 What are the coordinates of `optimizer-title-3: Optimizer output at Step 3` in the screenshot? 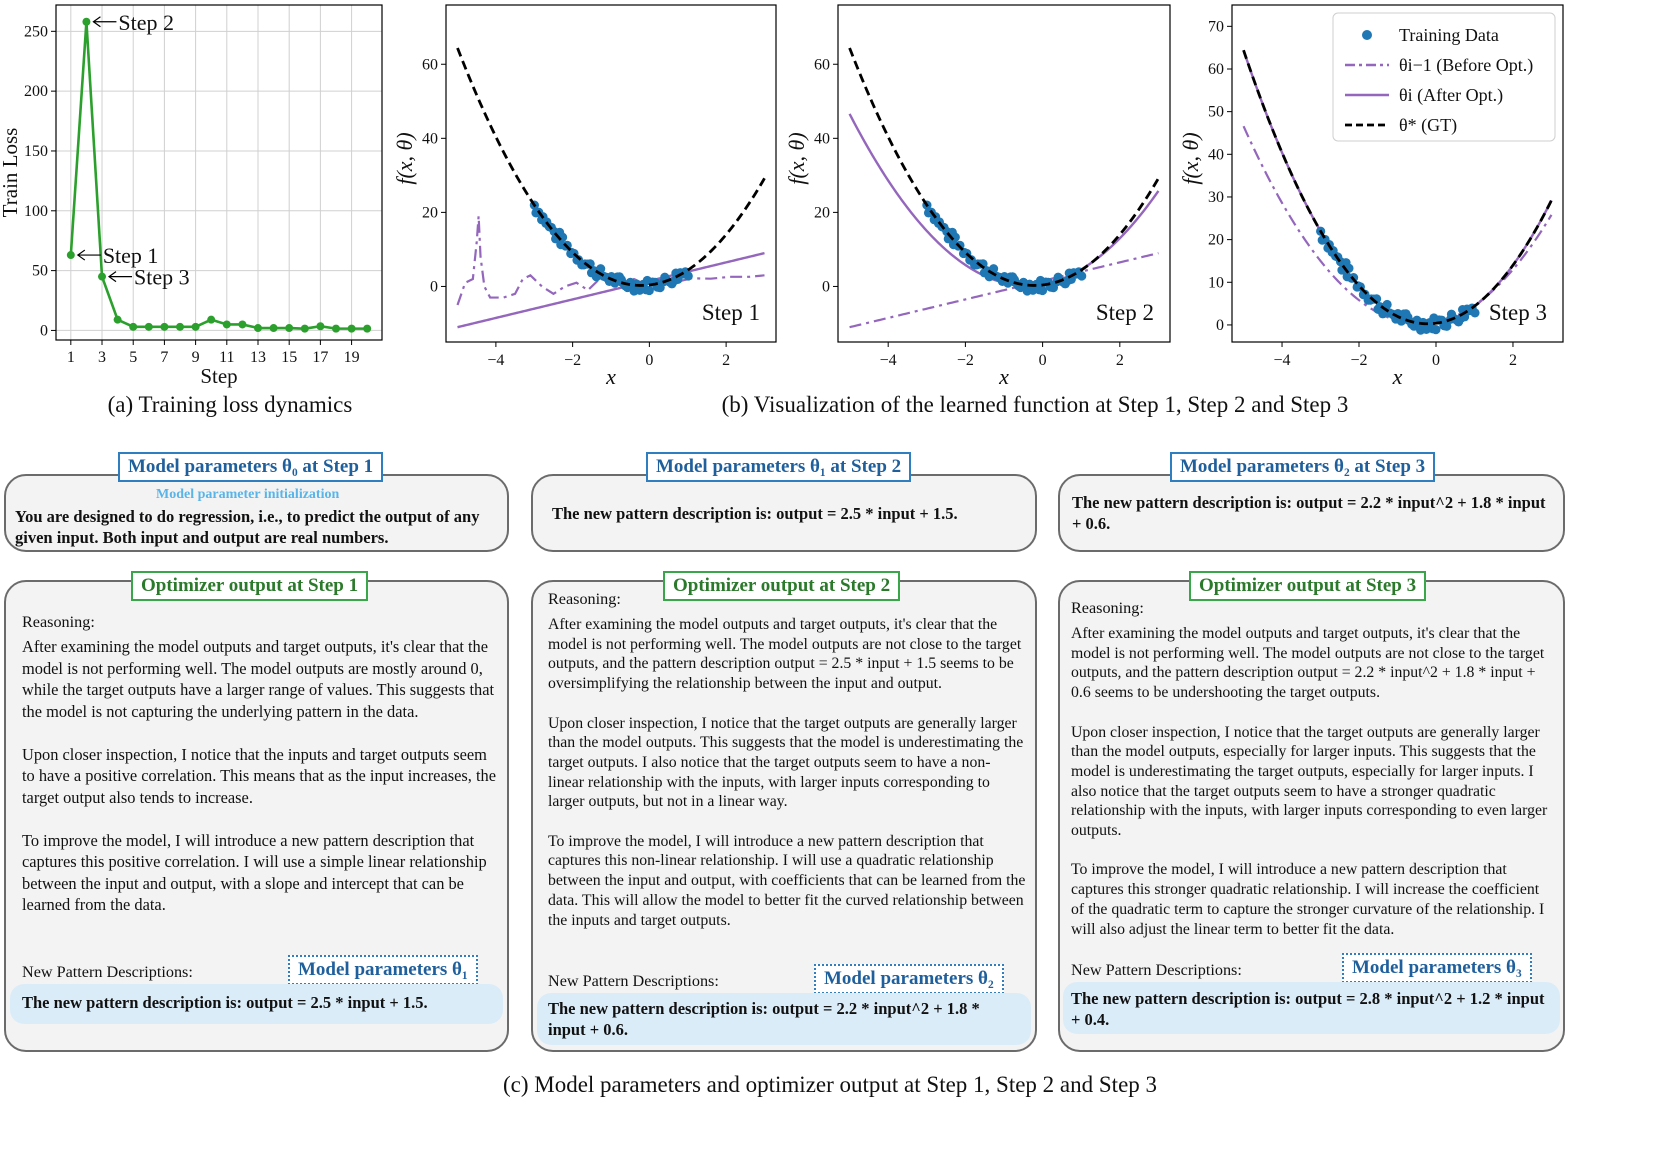 It's located at (1308, 586).